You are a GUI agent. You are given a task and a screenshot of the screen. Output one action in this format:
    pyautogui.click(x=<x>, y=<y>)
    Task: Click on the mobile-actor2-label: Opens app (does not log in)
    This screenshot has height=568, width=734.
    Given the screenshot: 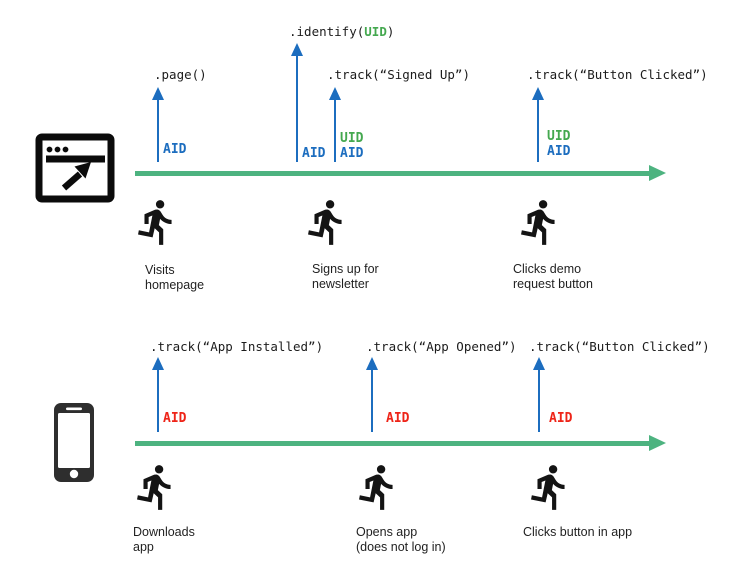 What is the action you would take?
    pyautogui.click(x=401, y=539)
    